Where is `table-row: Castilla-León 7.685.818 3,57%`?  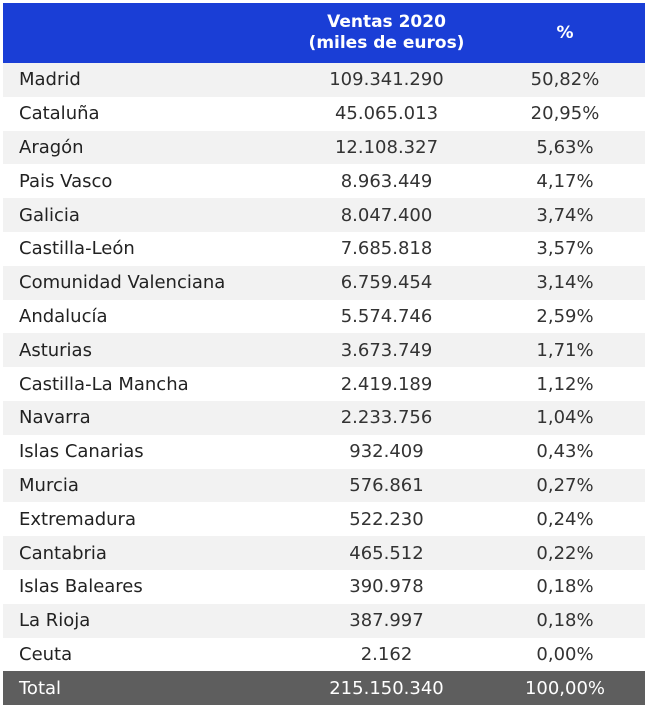
table-row: Castilla-León 7.685.818 3,57% is located at coordinates (324, 248).